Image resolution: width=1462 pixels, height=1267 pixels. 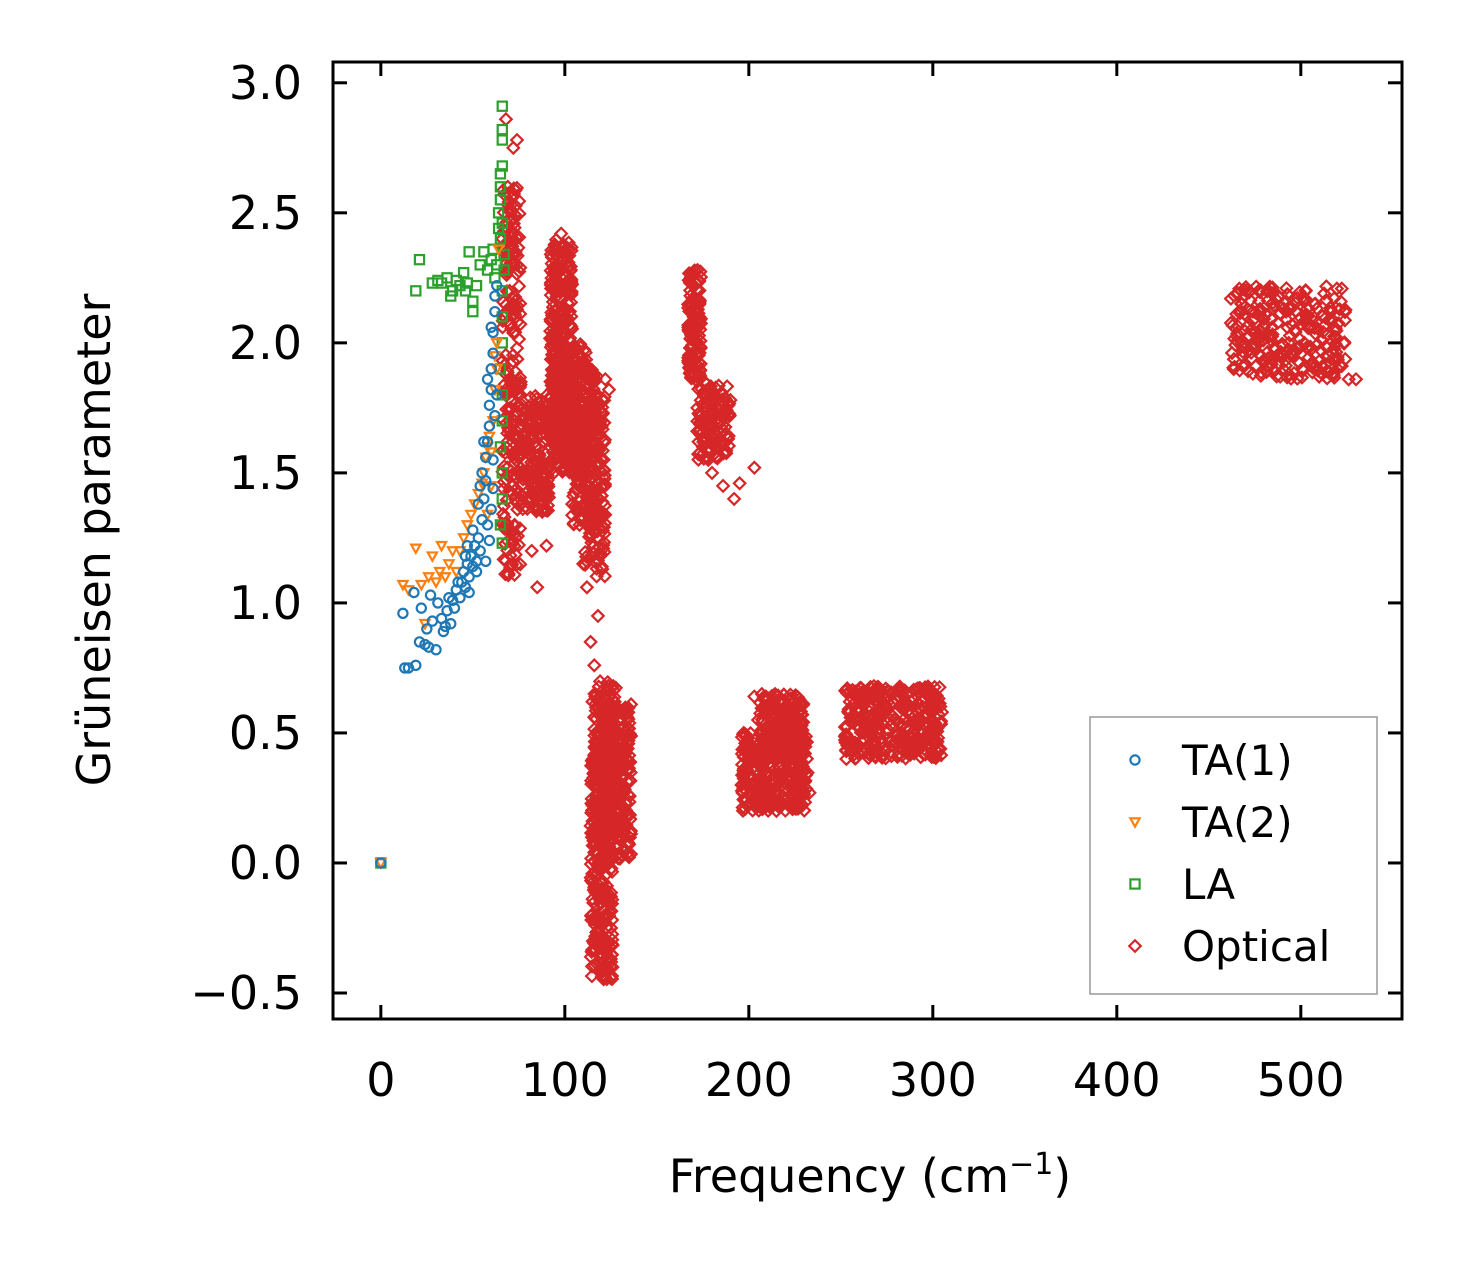 What do you see at coordinates (1135, 946) in the screenshot?
I see `legend-marker` at bounding box center [1135, 946].